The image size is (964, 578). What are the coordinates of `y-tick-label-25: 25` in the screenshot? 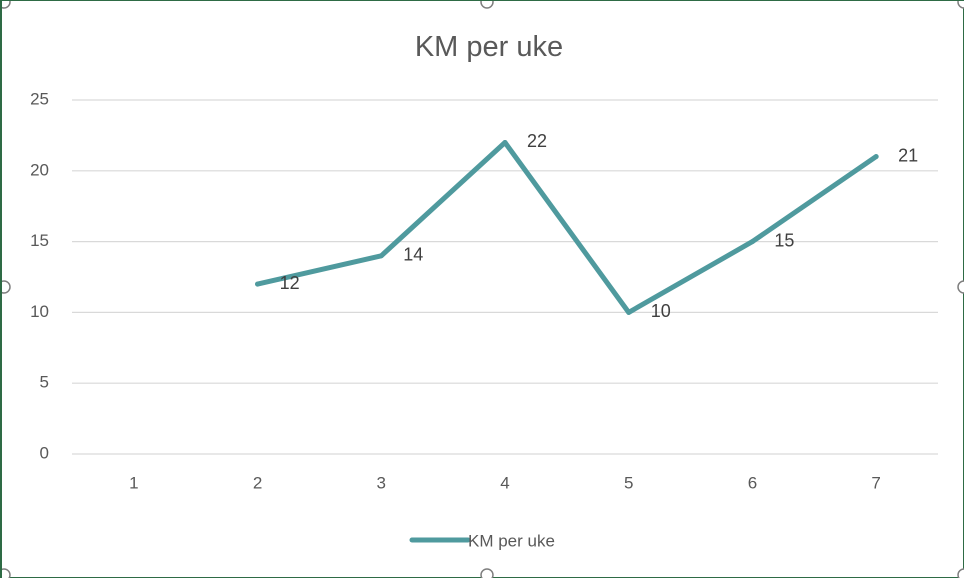 It's located at (39, 98).